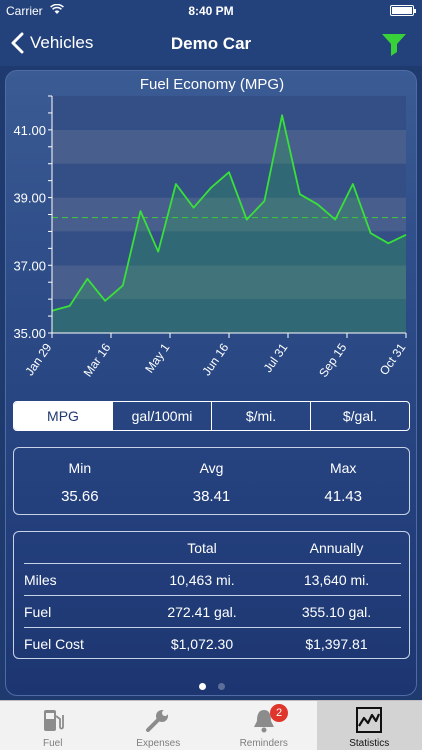  I want to click on stat-max-label: Max, so click(343, 468).